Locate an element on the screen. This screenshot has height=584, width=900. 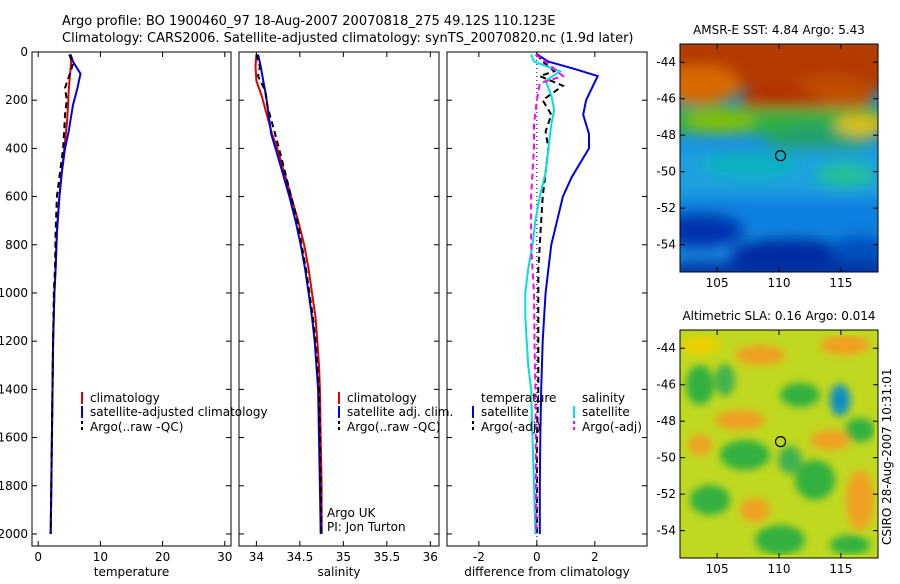
x-tick-label: 34 is located at coordinates (256, 557).